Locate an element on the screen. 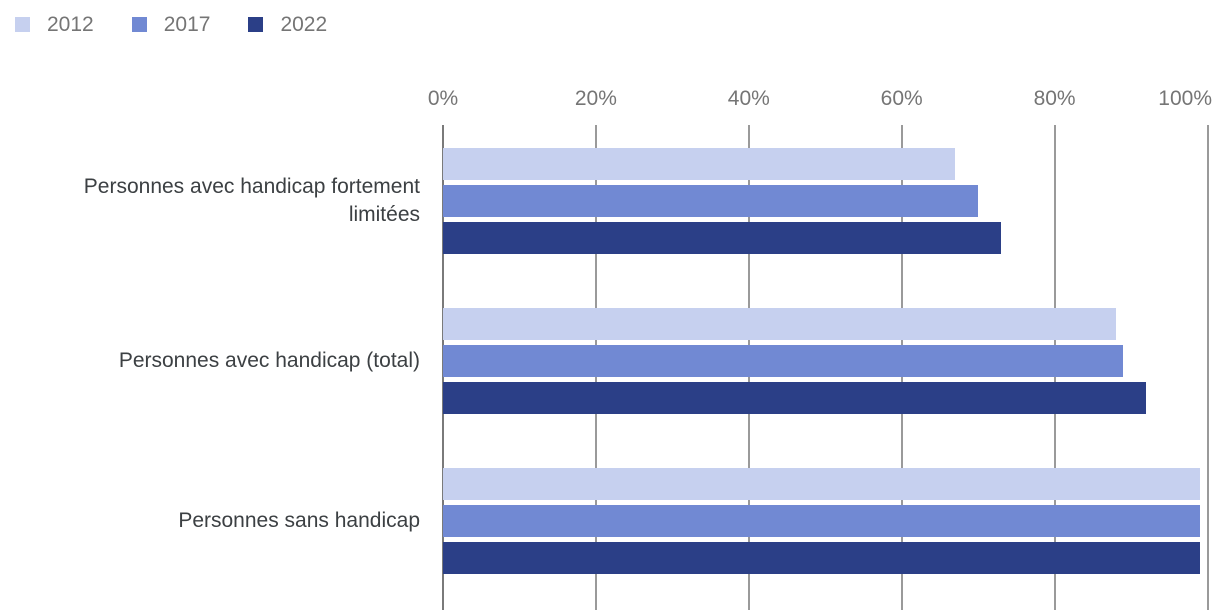 The image size is (1220, 610). legend-label: 2012 is located at coordinates (70, 24).